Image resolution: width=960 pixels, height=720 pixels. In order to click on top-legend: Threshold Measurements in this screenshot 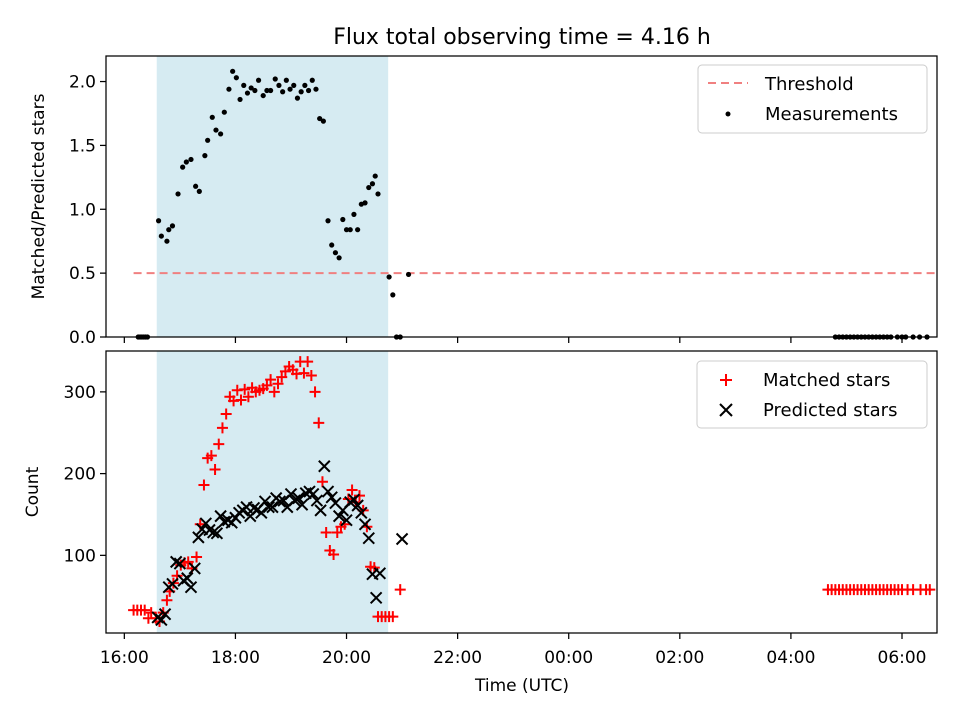, I will do `click(812, 99)`.